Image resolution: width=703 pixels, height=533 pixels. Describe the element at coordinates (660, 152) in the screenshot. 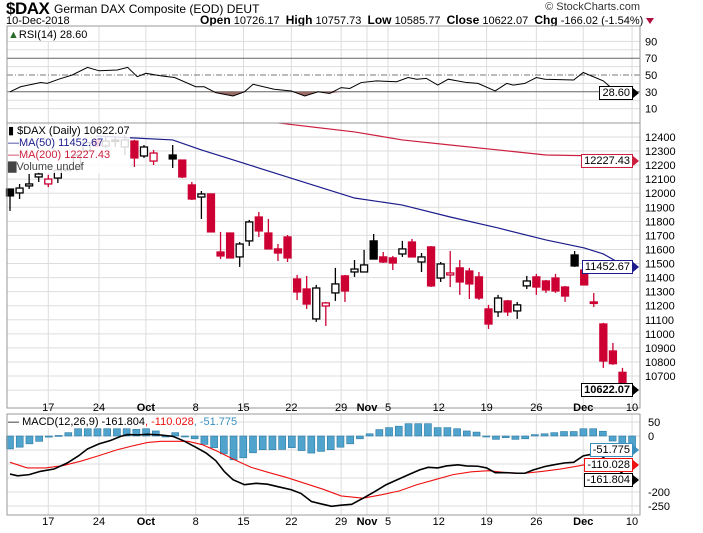

I see `price-tick-label: 12300` at that location.